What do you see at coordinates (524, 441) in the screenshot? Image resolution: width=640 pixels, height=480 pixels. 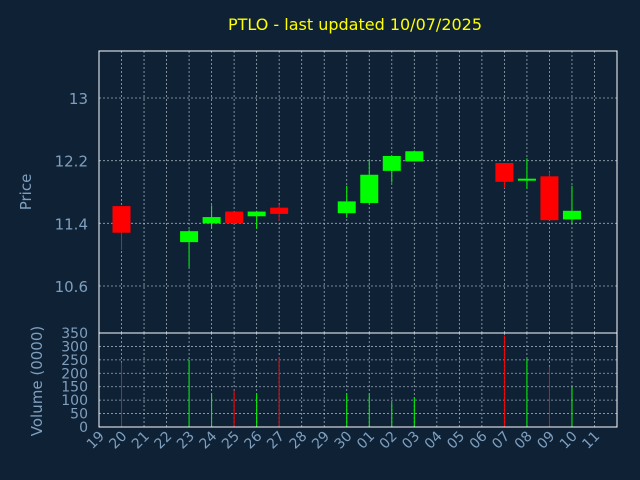 I see `x-tick-label: 08` at bounding box center [524, 441].